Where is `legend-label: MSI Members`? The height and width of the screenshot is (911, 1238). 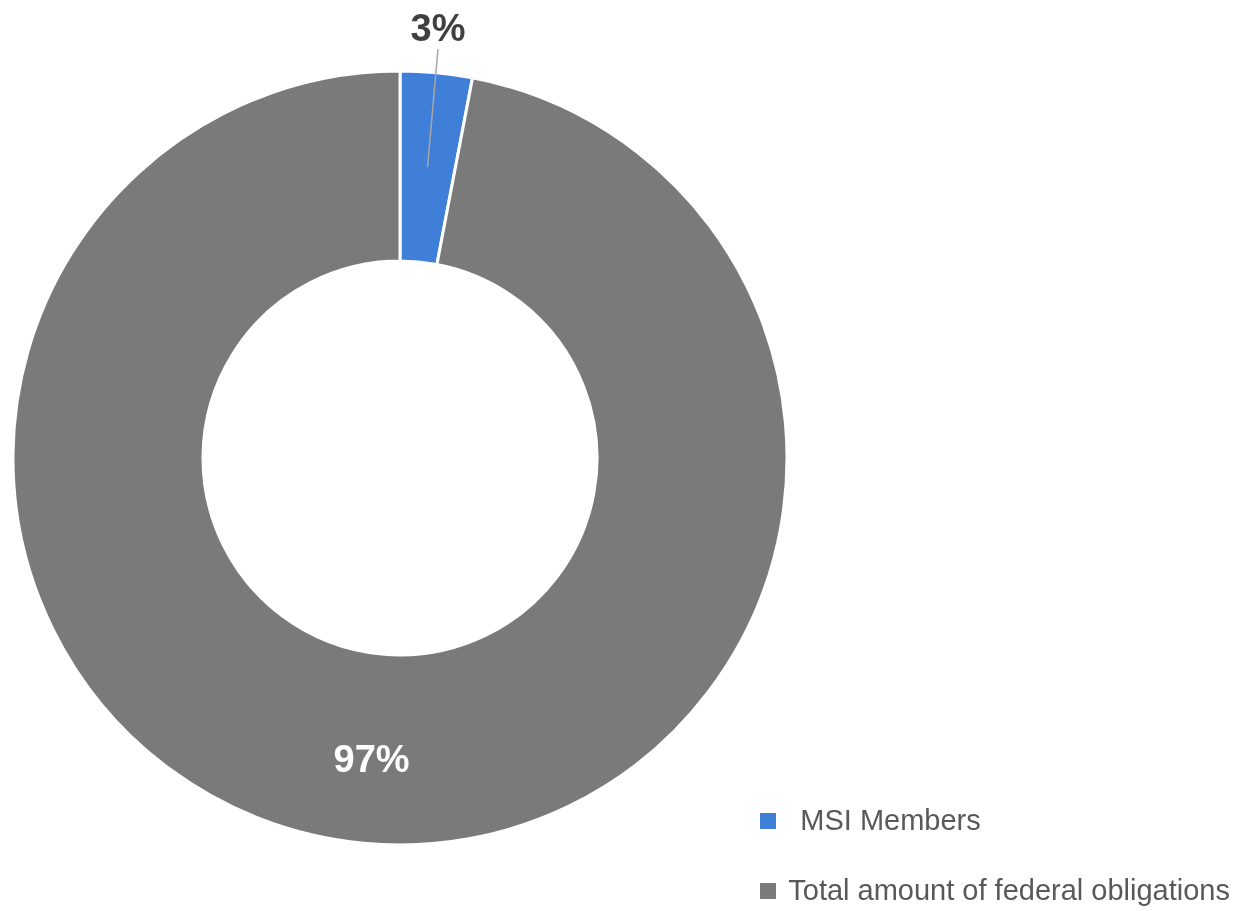
legend-label: MSI Members is located at coordinates (890, 820).